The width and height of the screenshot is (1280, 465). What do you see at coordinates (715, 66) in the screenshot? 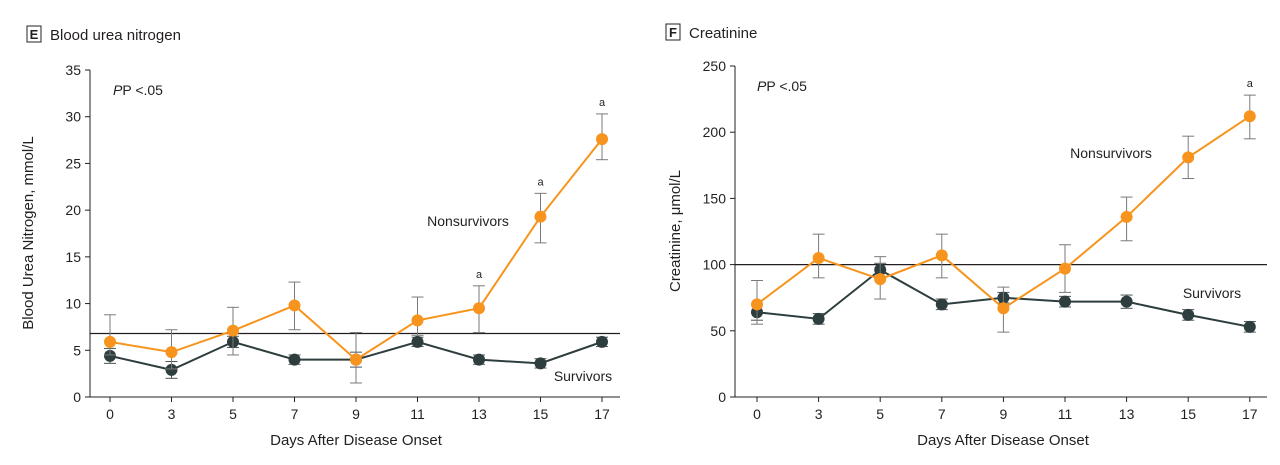
I see `panel-f-y-tick-label: 250` at bounding box center [715, 66].